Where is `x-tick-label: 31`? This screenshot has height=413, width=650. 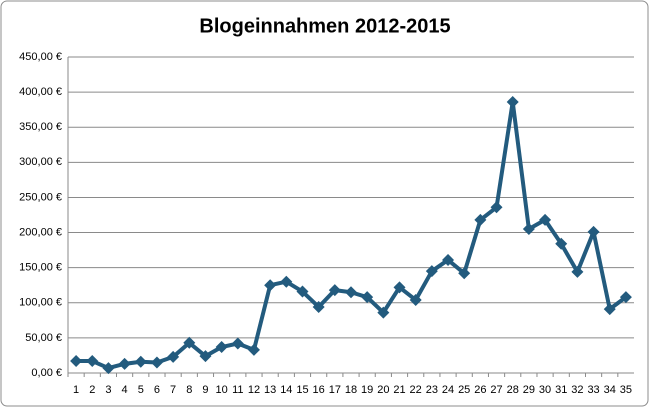 x-tick-label: 31 is located at coordinates (561, 390).